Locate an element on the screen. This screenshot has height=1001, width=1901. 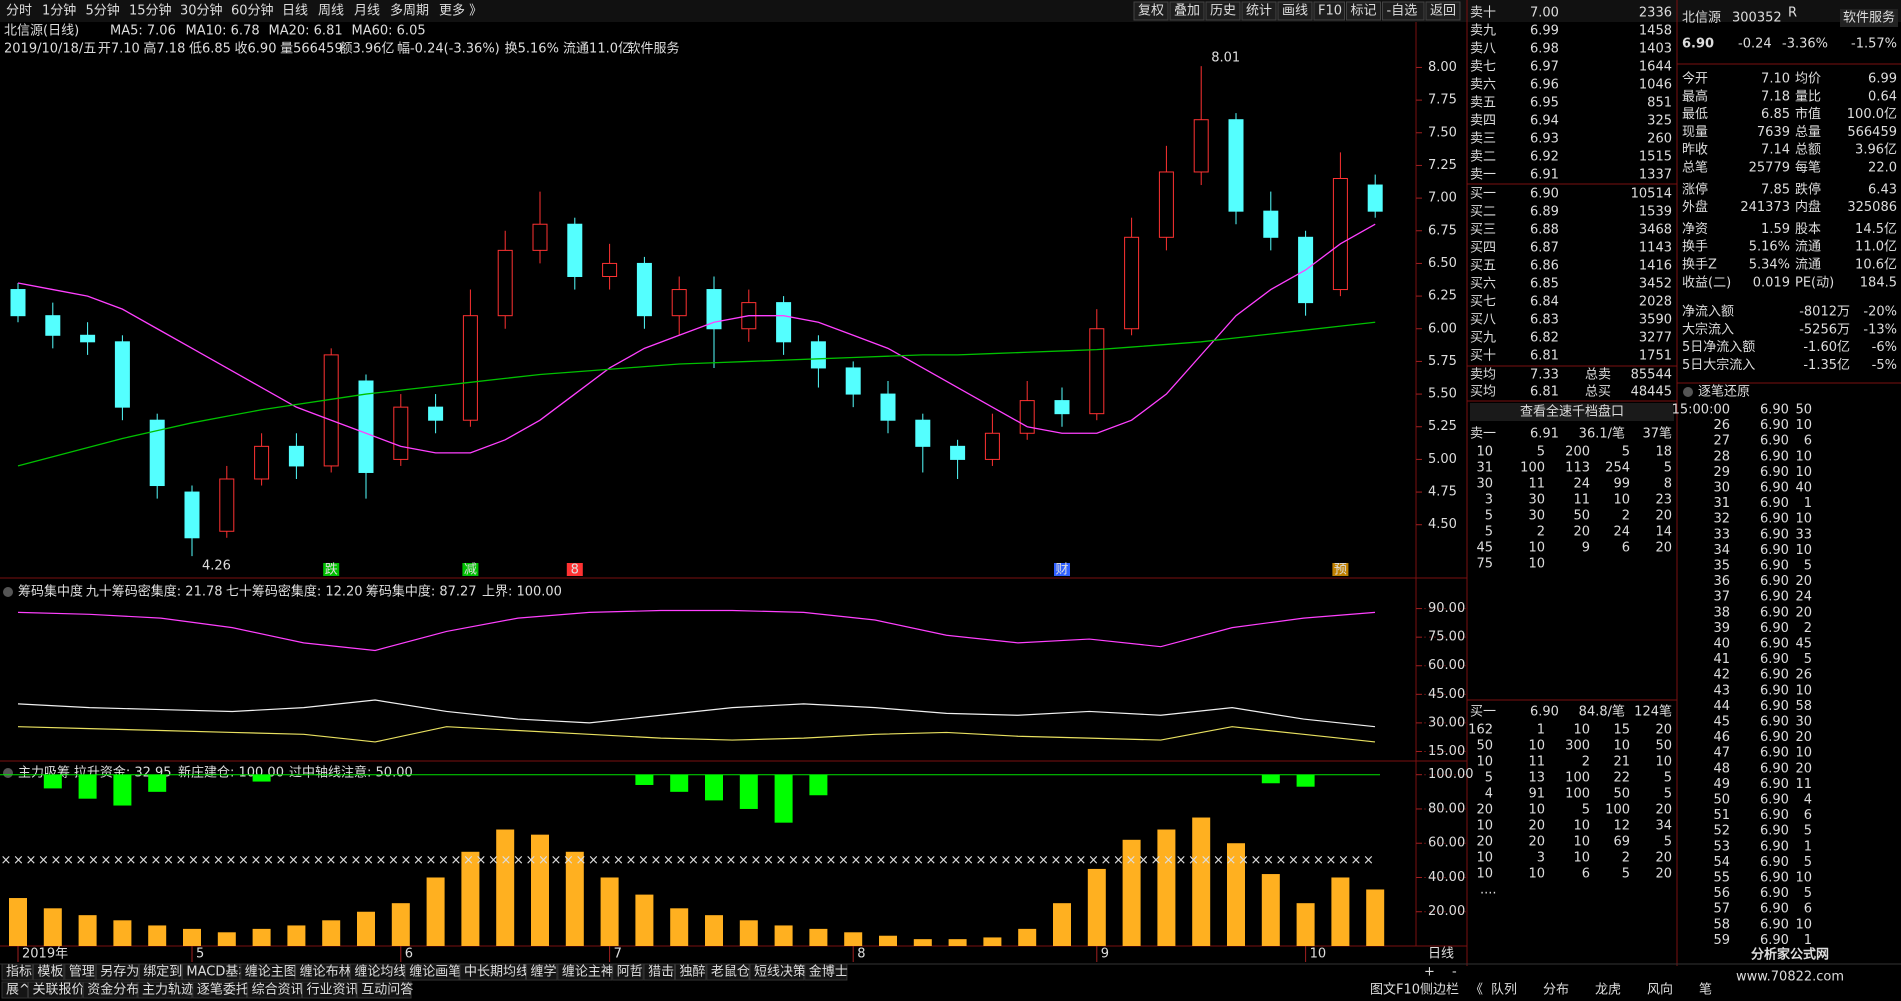
tab-label: 缠论主图 is located at coordinates (271, 972).